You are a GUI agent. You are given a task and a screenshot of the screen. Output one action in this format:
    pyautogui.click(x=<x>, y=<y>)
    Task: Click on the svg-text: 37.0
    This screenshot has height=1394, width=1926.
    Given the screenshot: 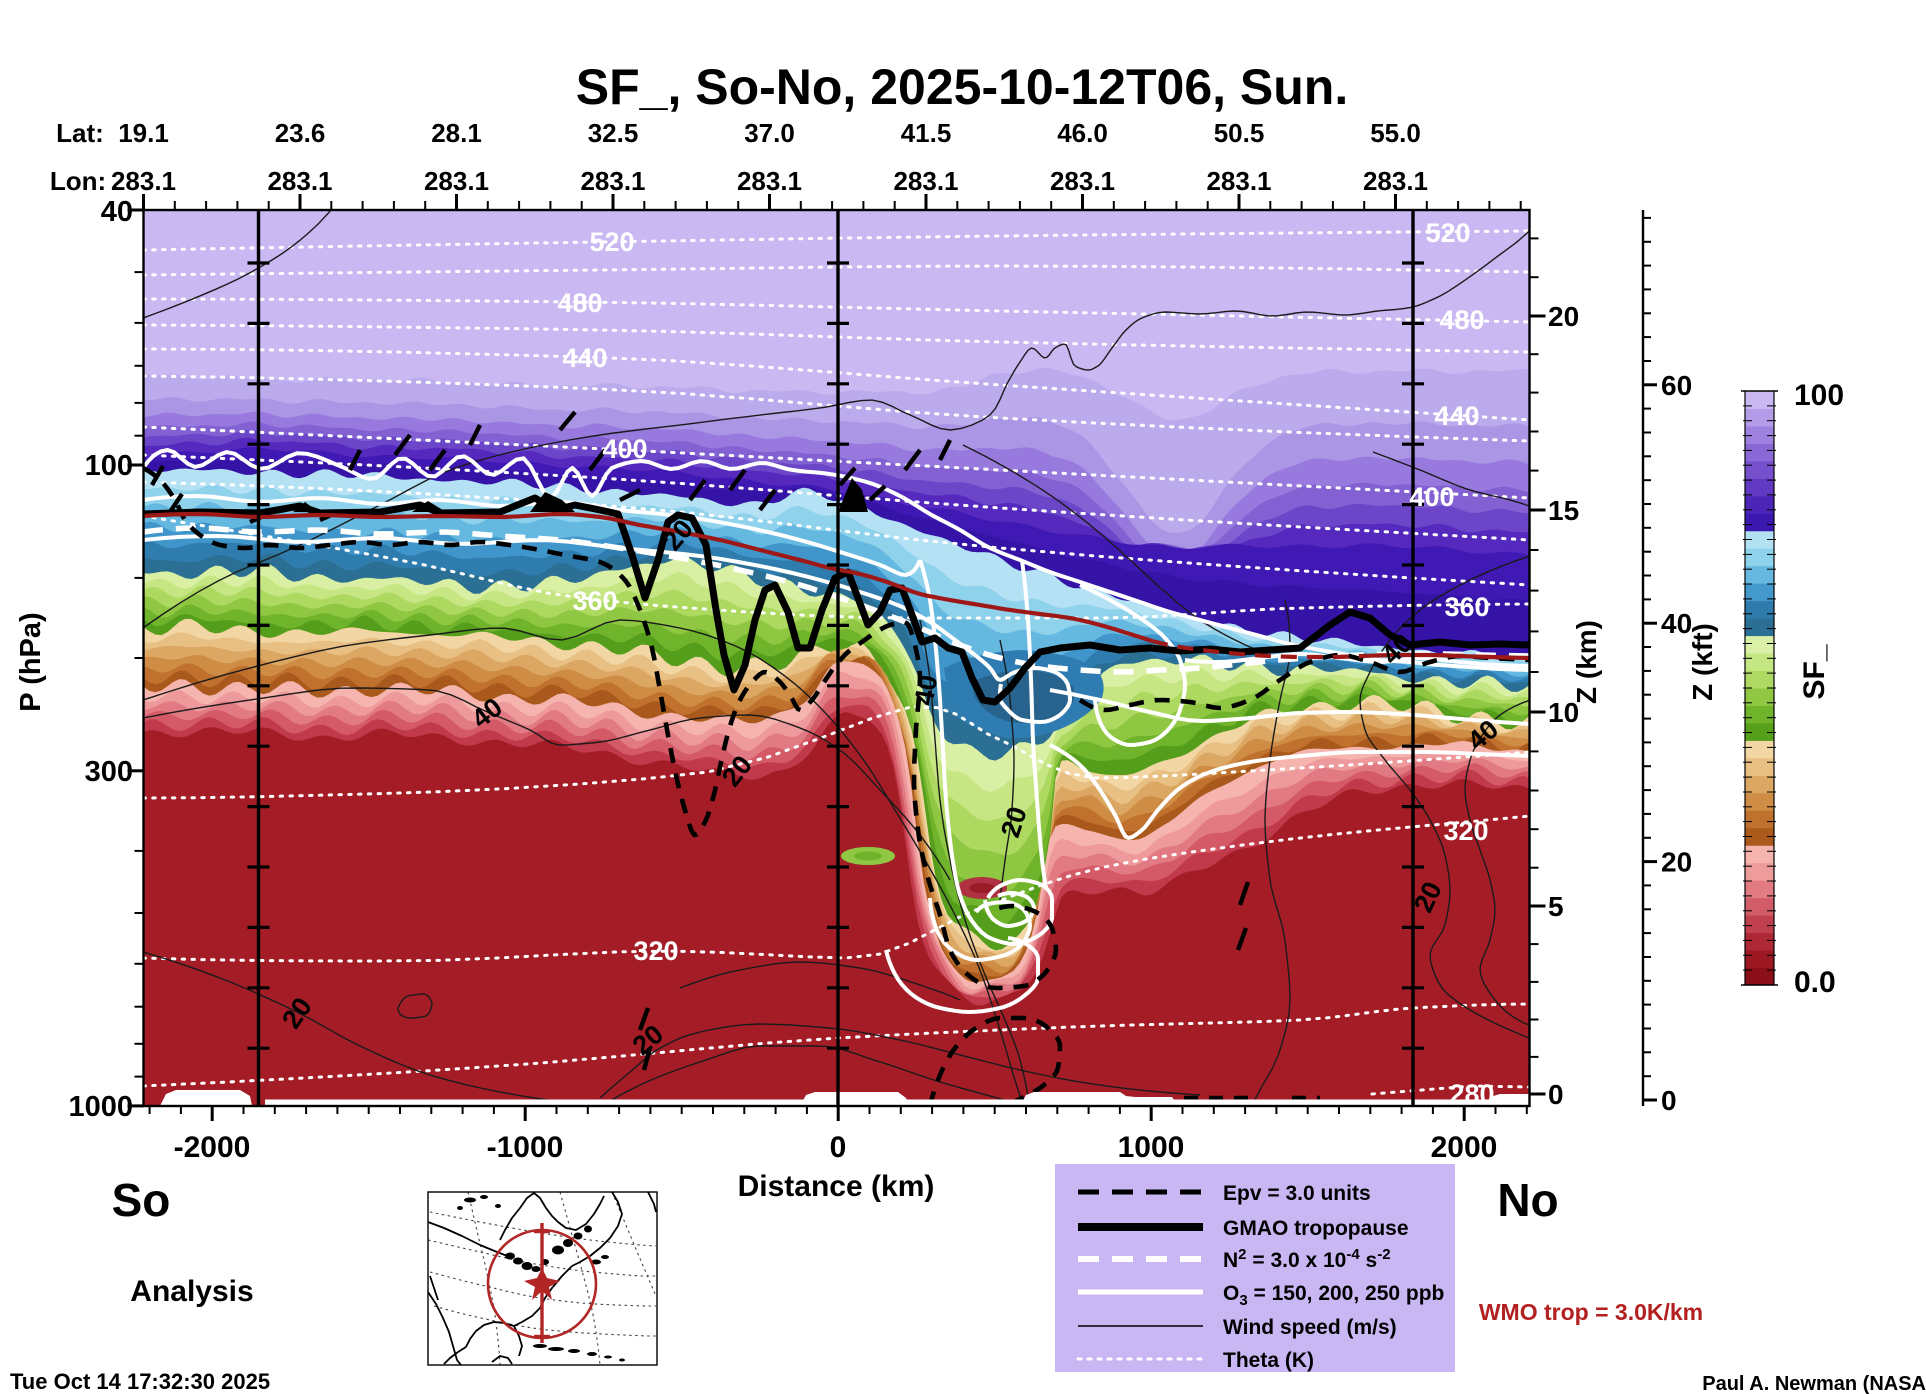 What is the action you would take?
    pyautogui.click(x=769, y=133)
    